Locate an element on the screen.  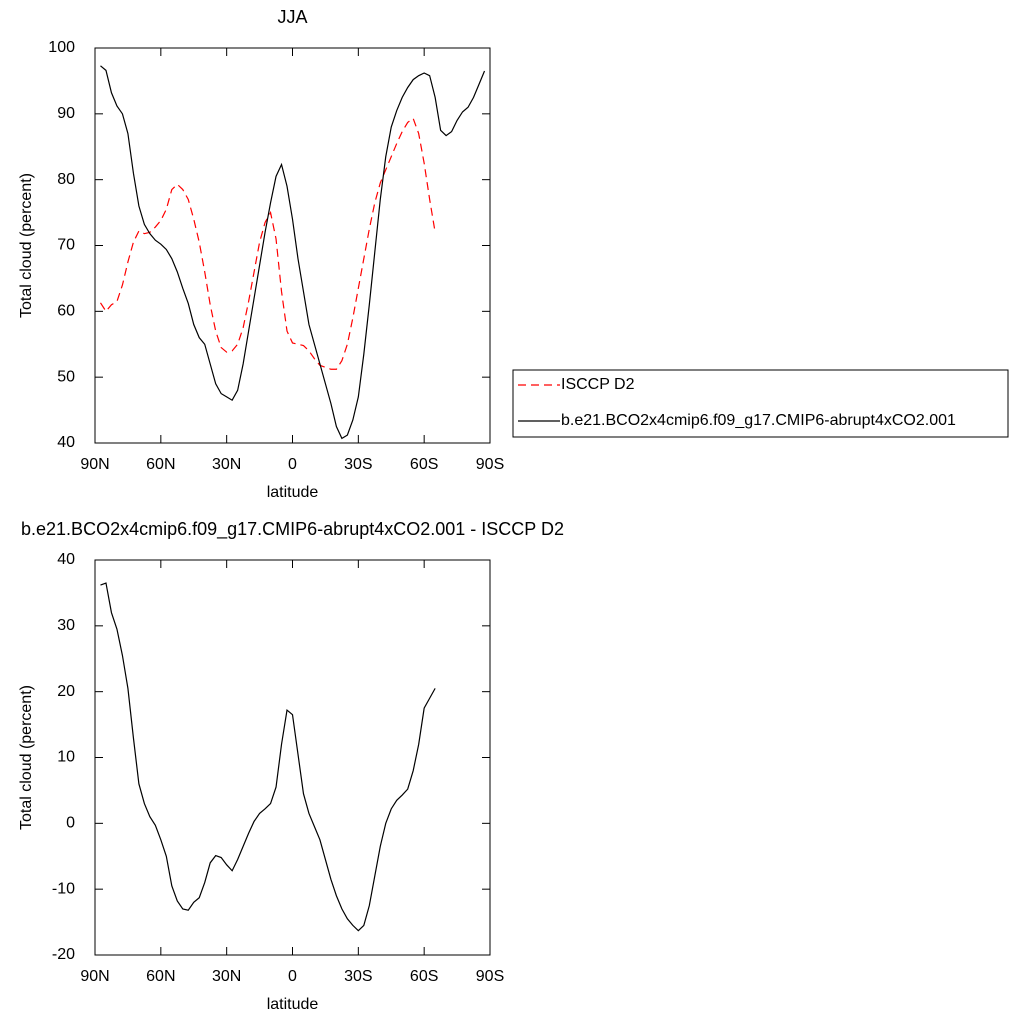
y-tick-label: 70 is located at coordinates (66, 245).